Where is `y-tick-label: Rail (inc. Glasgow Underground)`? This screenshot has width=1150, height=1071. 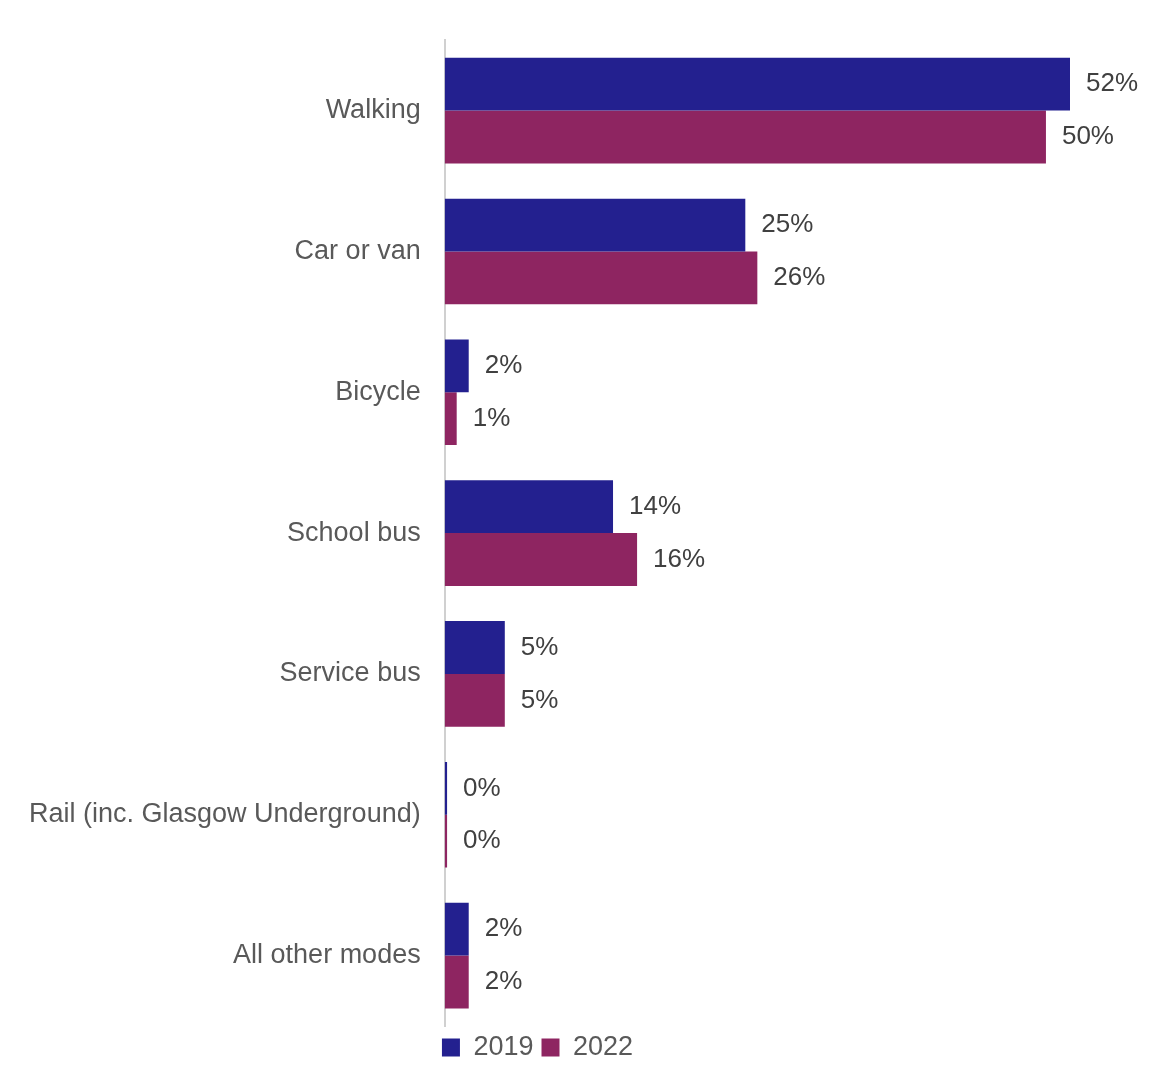
y-tick-label: Rail (inc. Glasgow Underground) is located at coordinates (225, 813).